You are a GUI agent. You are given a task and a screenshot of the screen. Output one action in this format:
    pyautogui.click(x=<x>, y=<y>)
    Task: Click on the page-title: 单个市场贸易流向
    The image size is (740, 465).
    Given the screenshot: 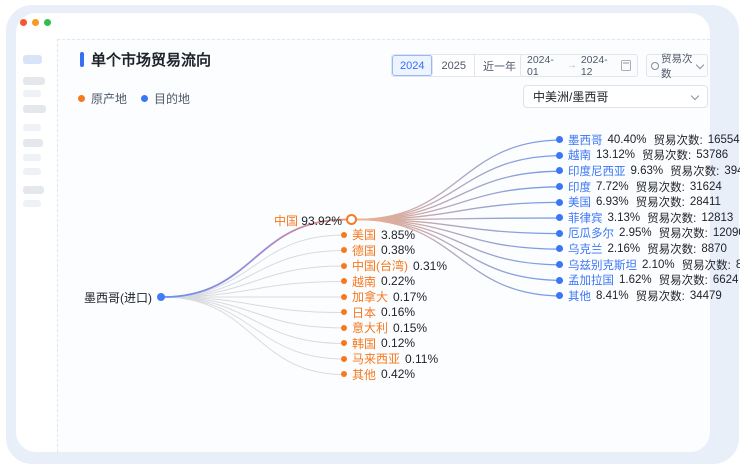 What is the action you would take?
    pyautogui.click(x=151, y=60)
    